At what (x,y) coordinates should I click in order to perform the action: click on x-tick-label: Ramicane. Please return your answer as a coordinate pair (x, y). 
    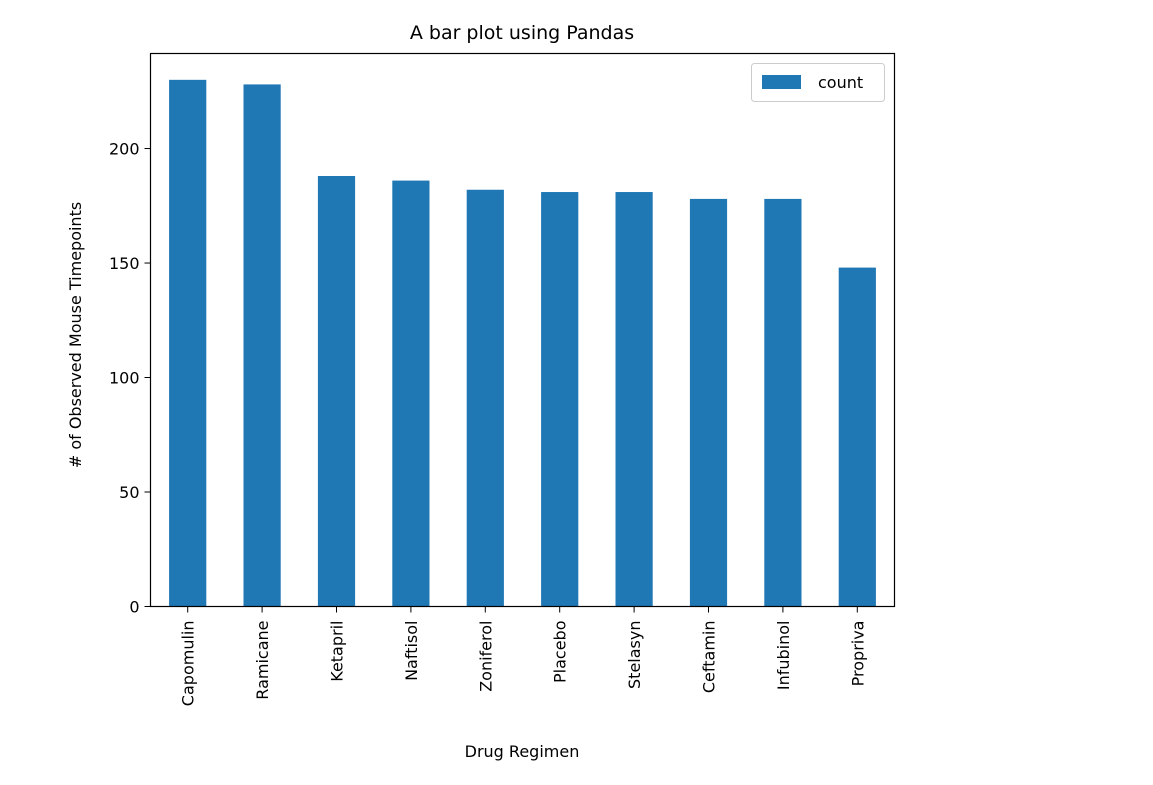
    Looking at the image, I should click on (262, 660).